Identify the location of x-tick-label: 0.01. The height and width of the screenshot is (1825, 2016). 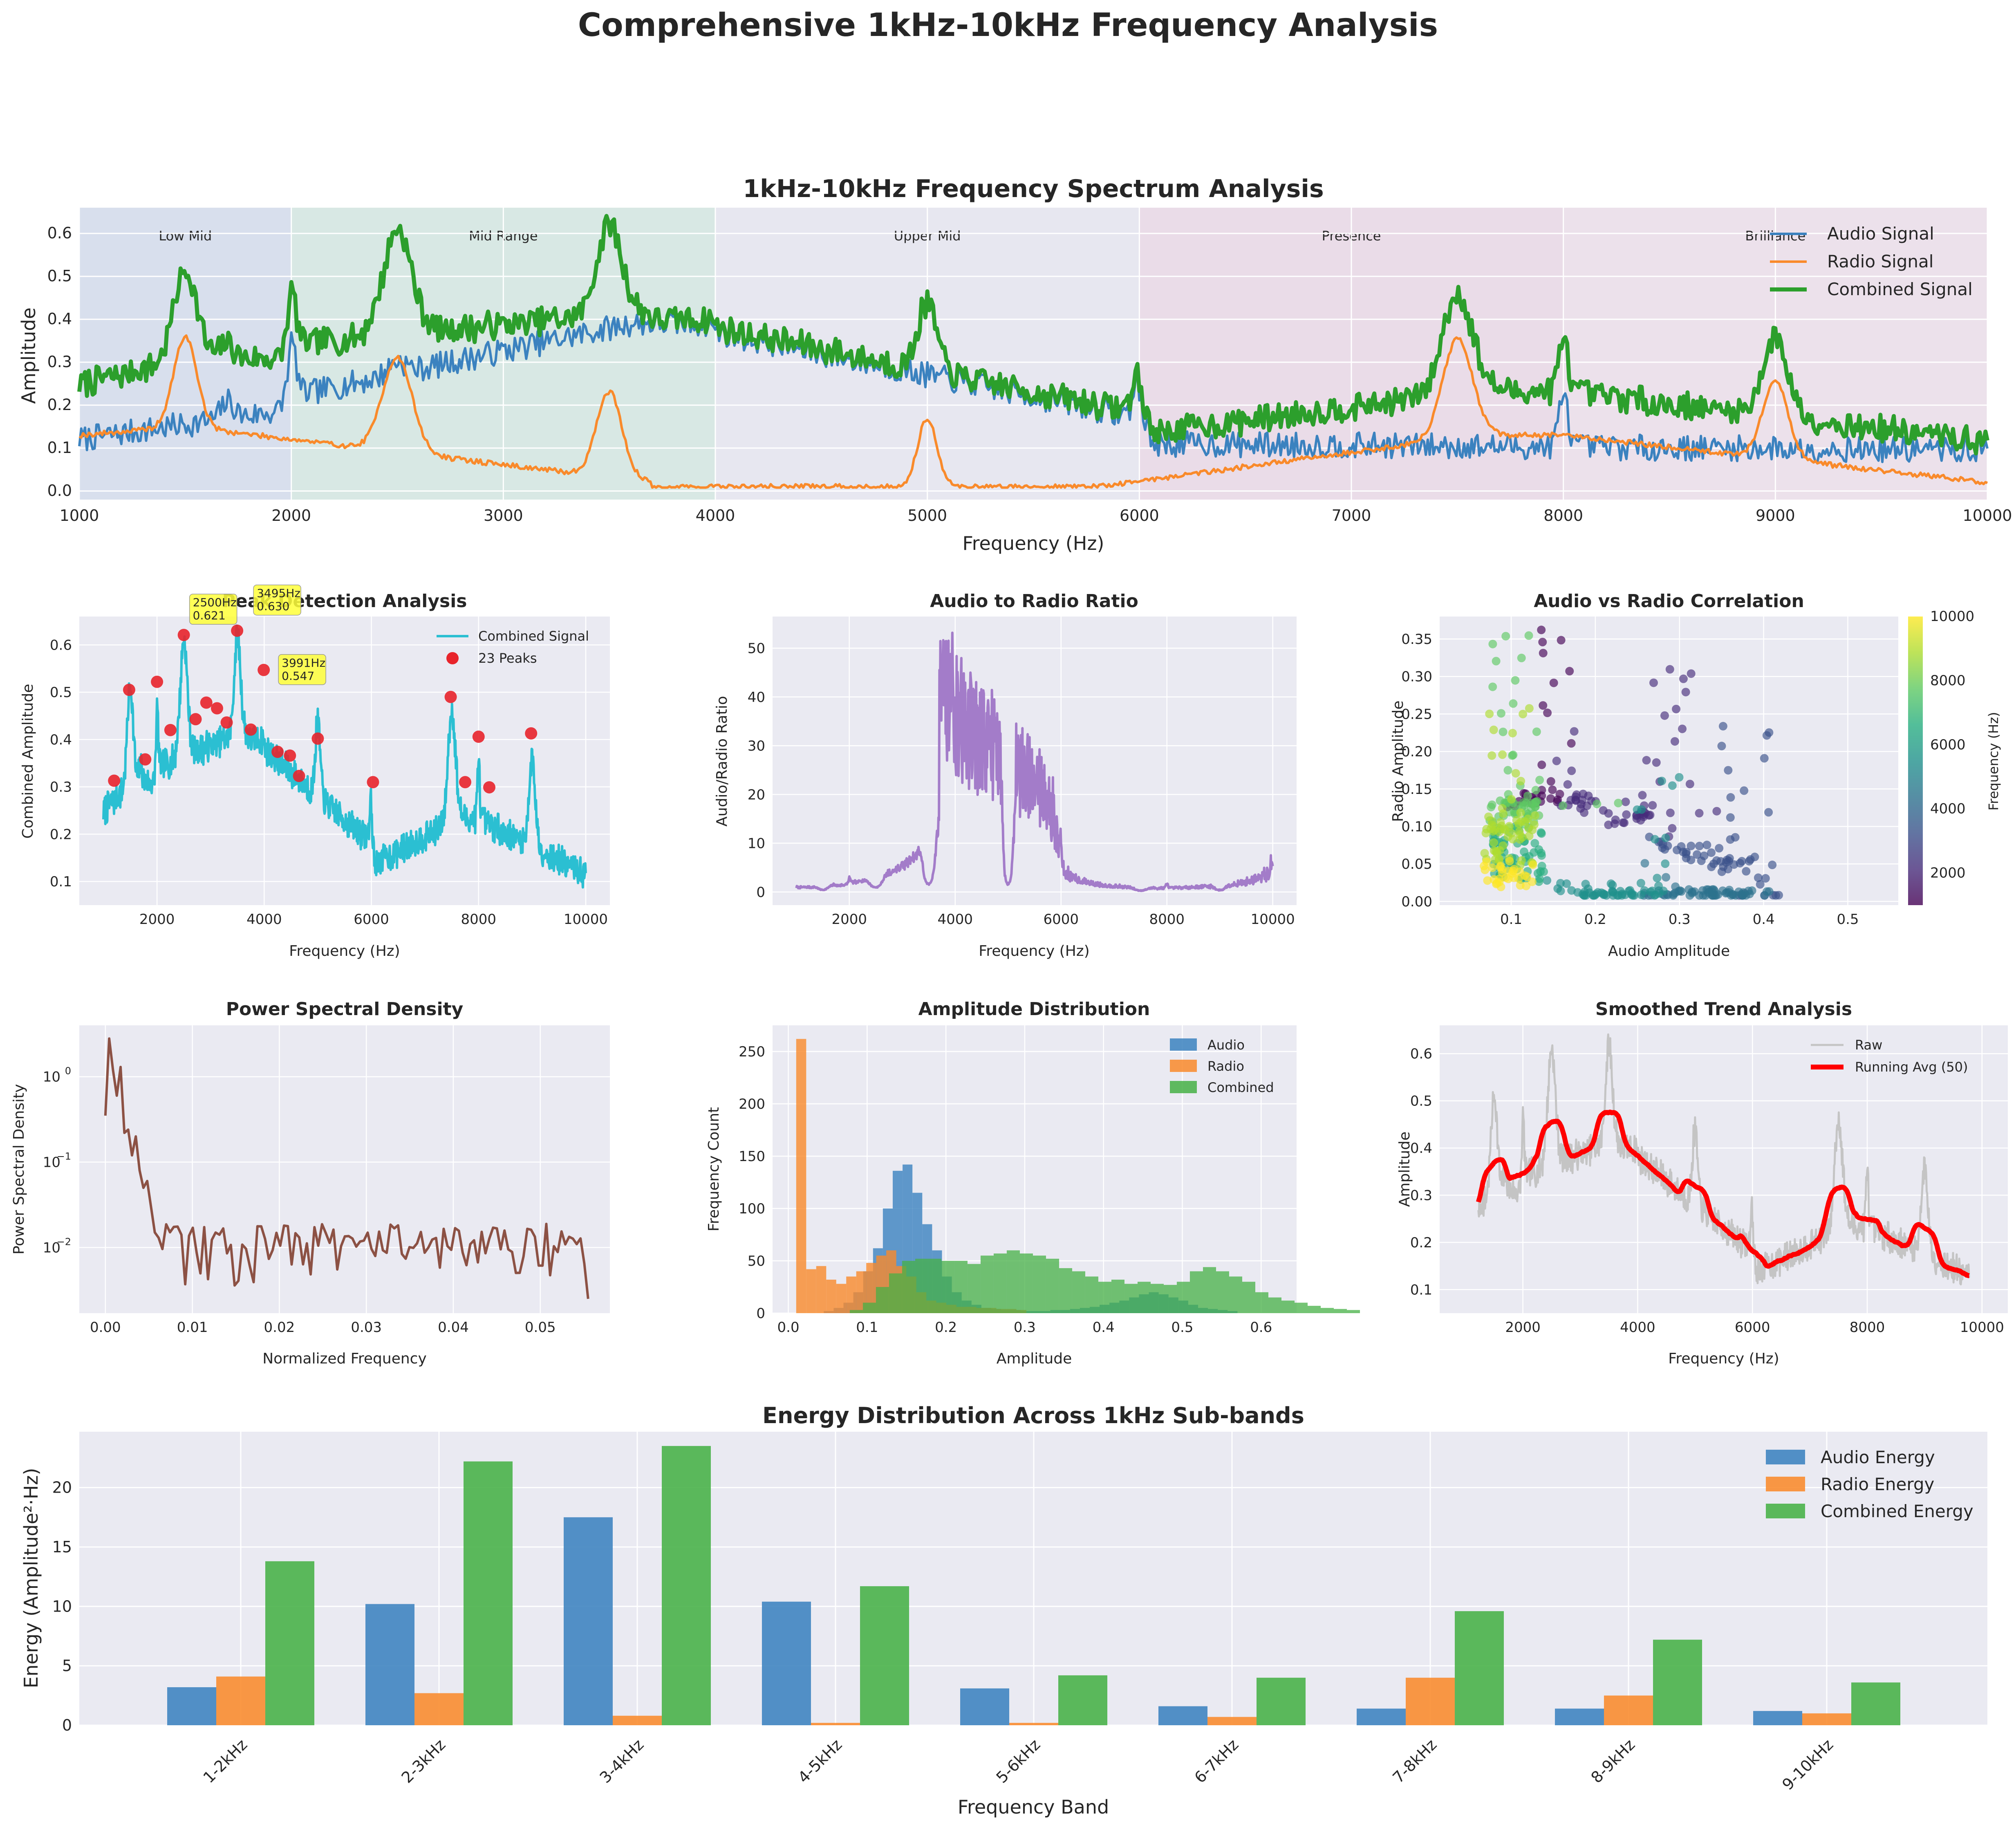
(193, 1327).